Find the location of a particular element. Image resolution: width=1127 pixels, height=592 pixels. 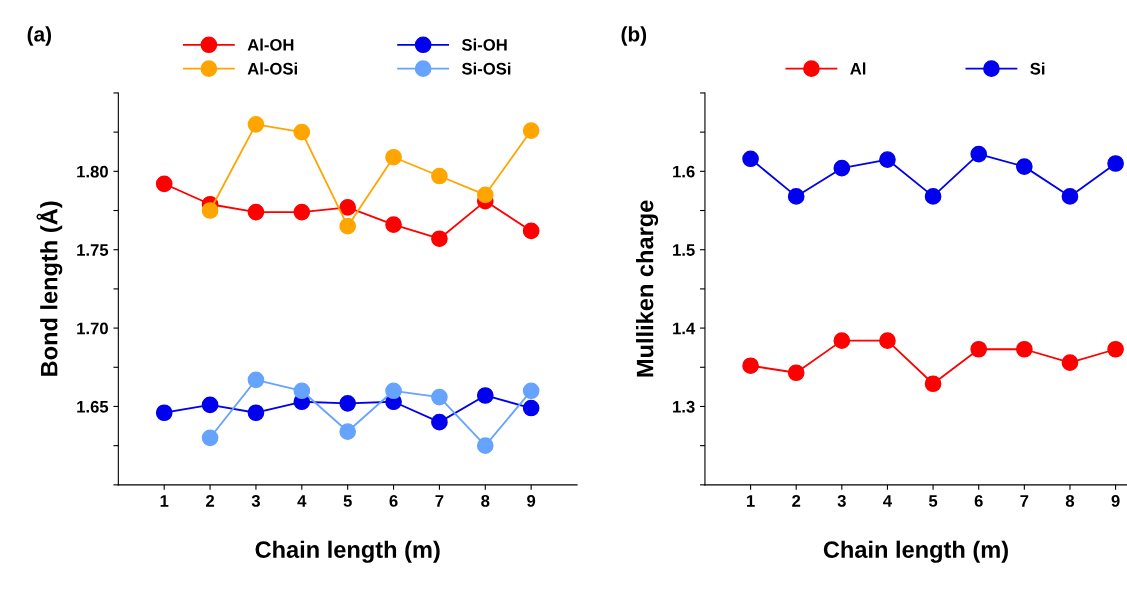

y-tick-label: 1.5 is located at coordinates (684, 250).